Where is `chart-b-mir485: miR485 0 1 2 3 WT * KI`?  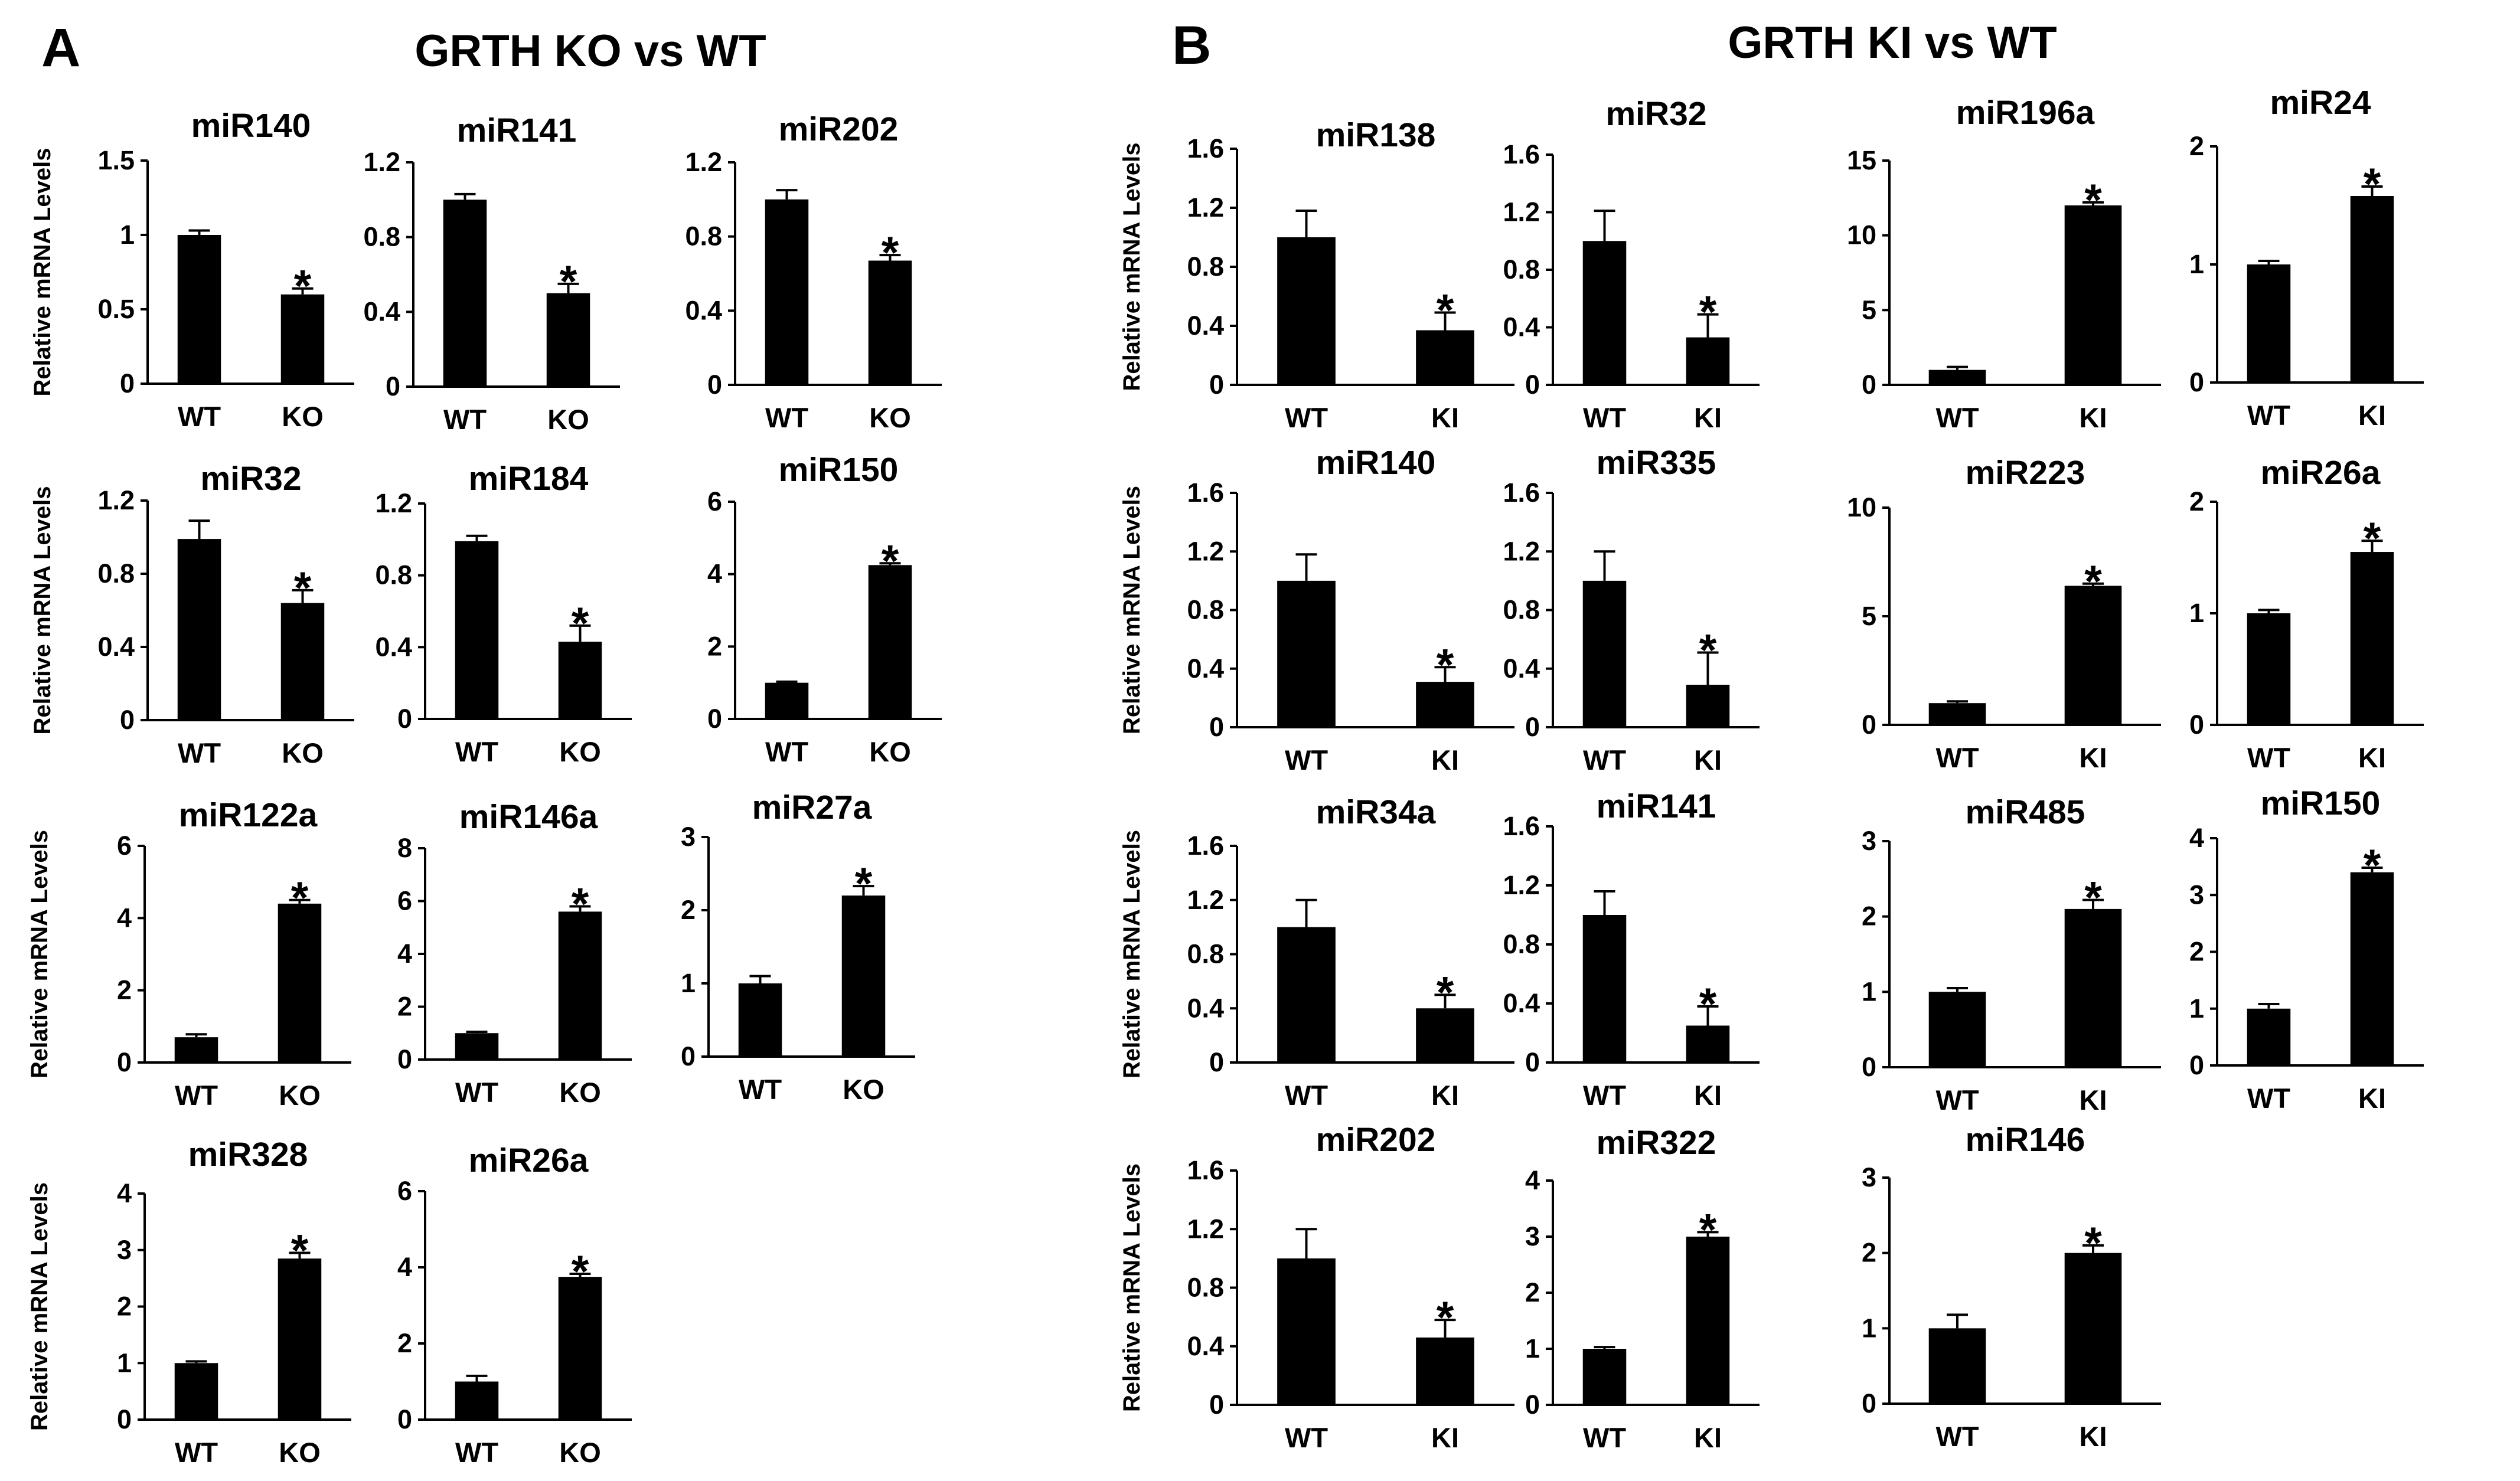 chart-b-mir485: miR485 0 1 2 3 WT * KI is located at coordinates (2011, 955).